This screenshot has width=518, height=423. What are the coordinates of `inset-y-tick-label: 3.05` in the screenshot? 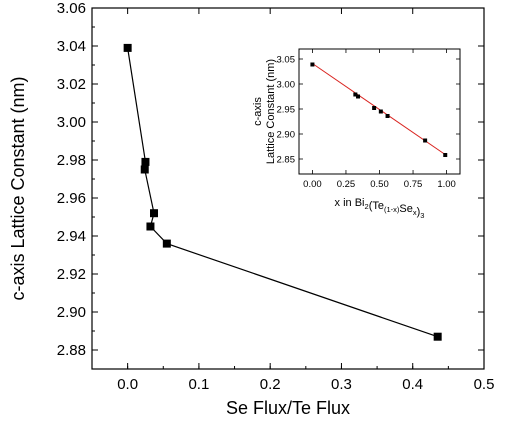 It's located at (286, 60).